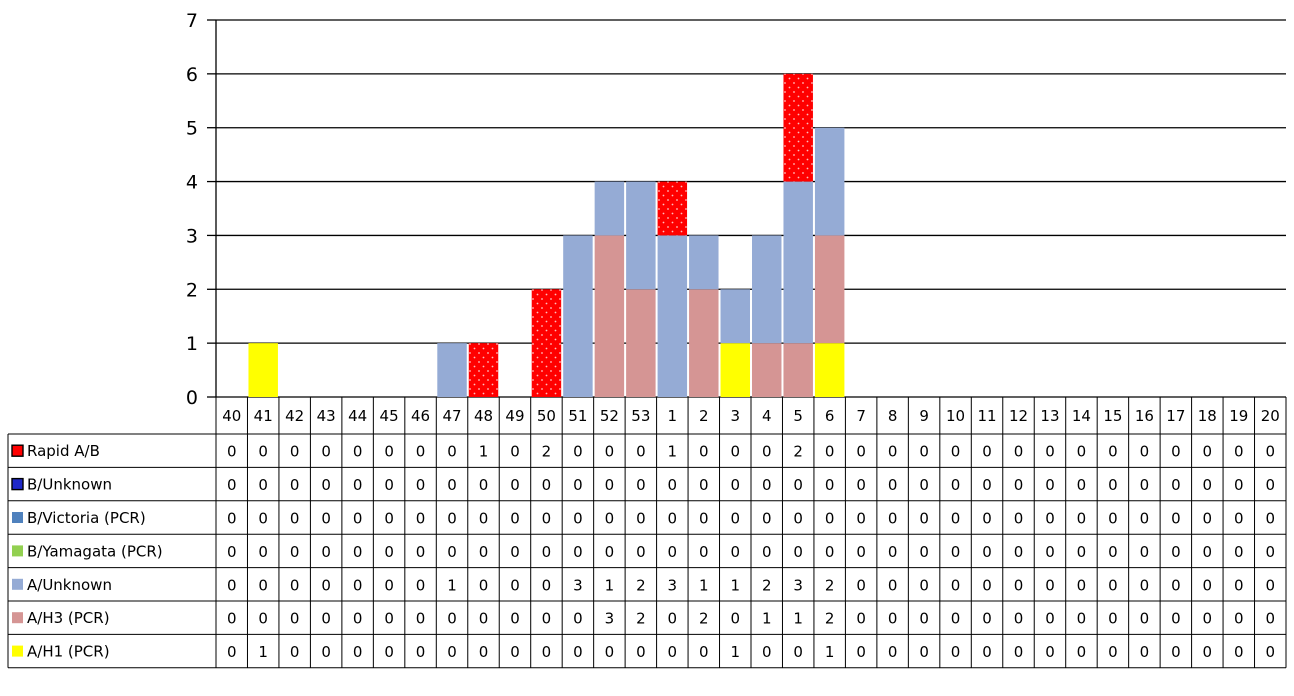  Describe the element at coordinates (1081, 416) in the screenshot. I see `x-tick-label: 14` at that location.